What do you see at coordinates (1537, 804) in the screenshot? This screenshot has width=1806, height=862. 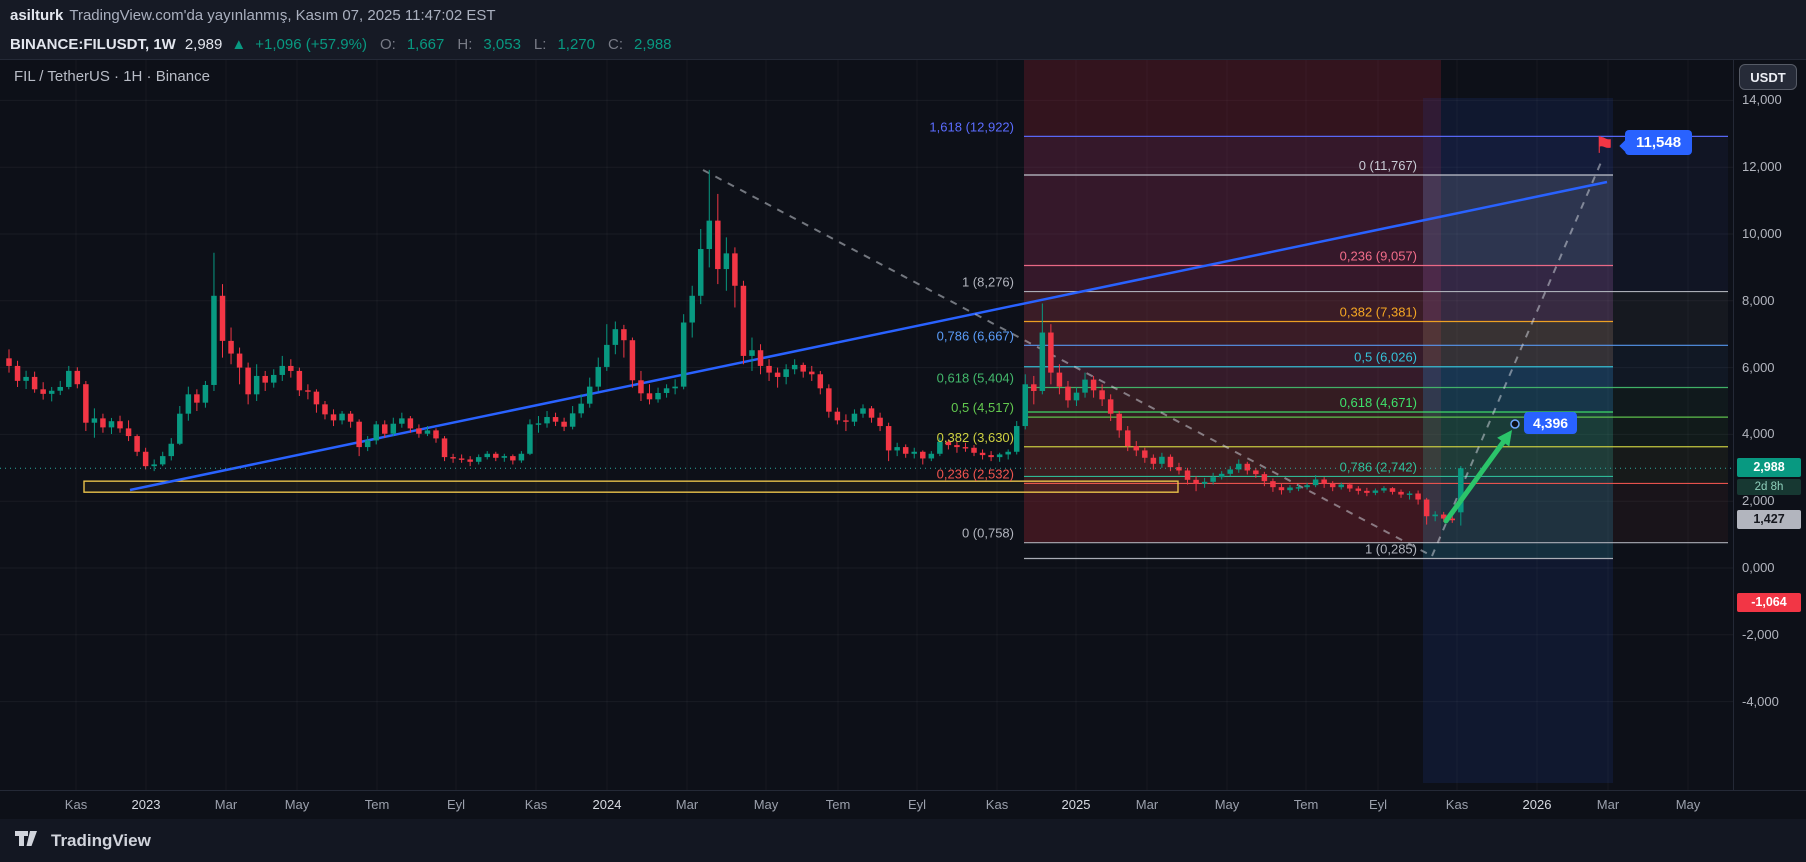 I see `time-axis-label: 2026` at bounding box center [1537, 804].